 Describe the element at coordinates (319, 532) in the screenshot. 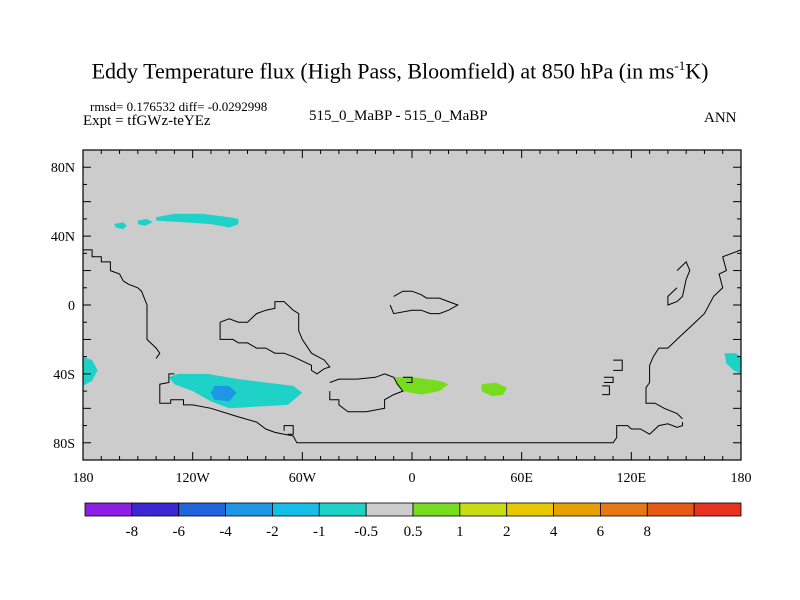

I see `colorbar-label: -1` at that location.